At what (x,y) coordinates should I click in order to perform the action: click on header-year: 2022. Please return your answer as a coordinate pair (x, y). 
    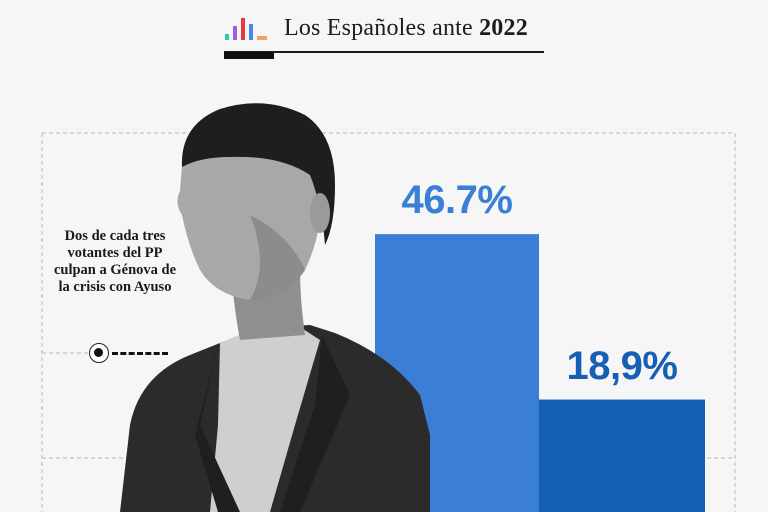
    Looking at the image, I should click on (503, 27).